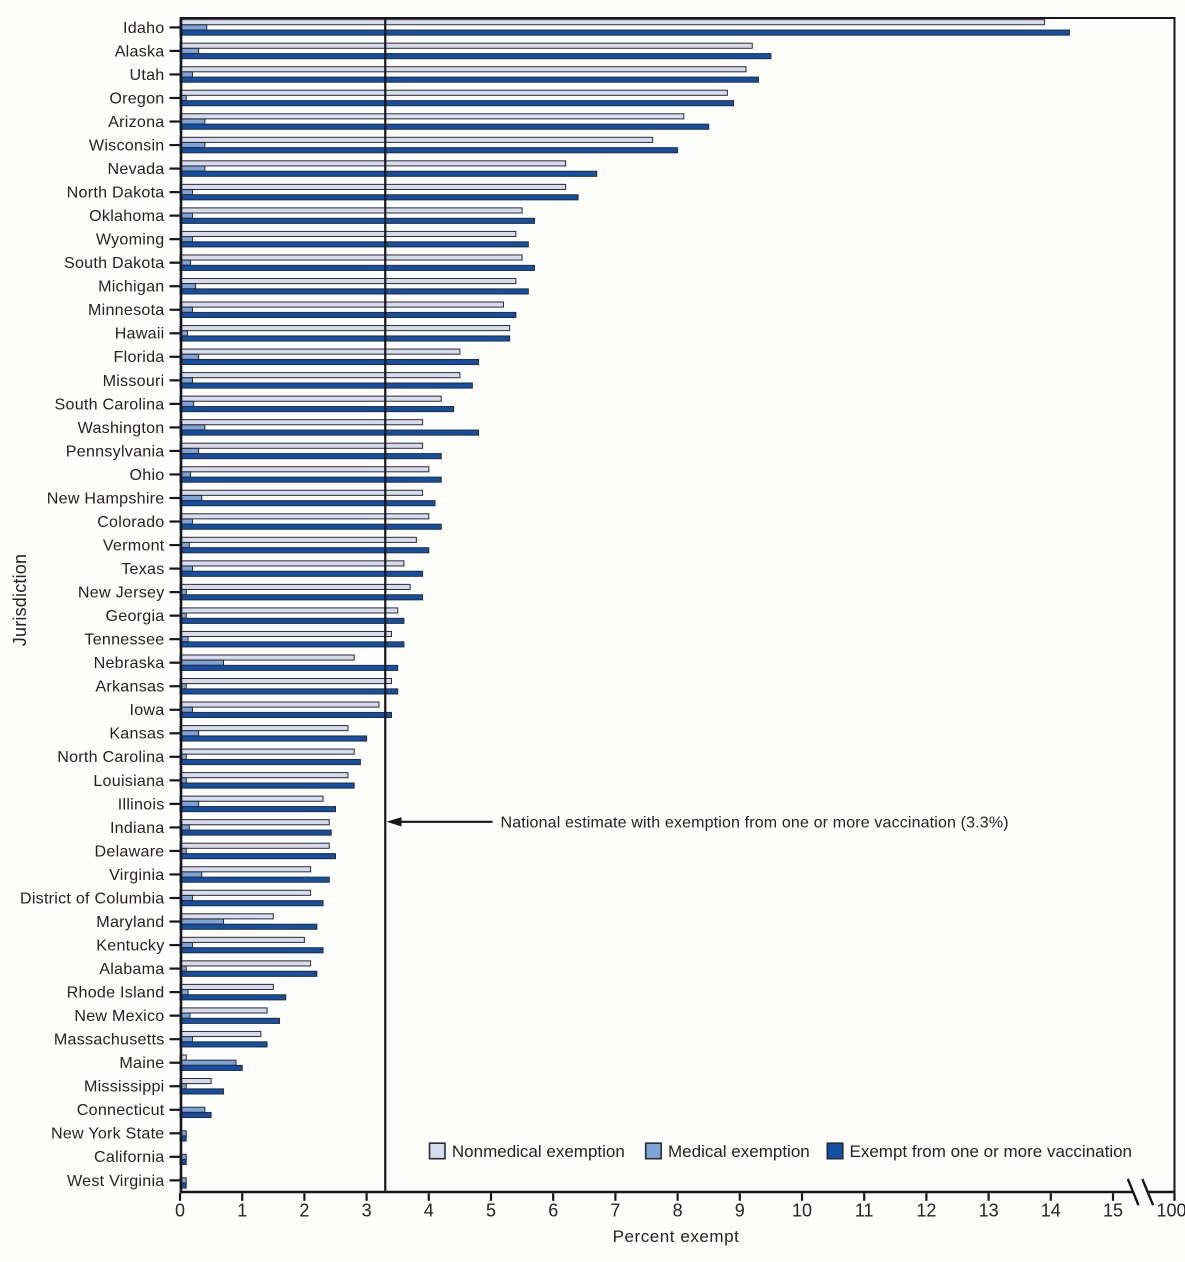 Image resolution: width=1185 pixels, height=1262 pixels. I want to click on svg-text: Missouri, so click(134, 381).